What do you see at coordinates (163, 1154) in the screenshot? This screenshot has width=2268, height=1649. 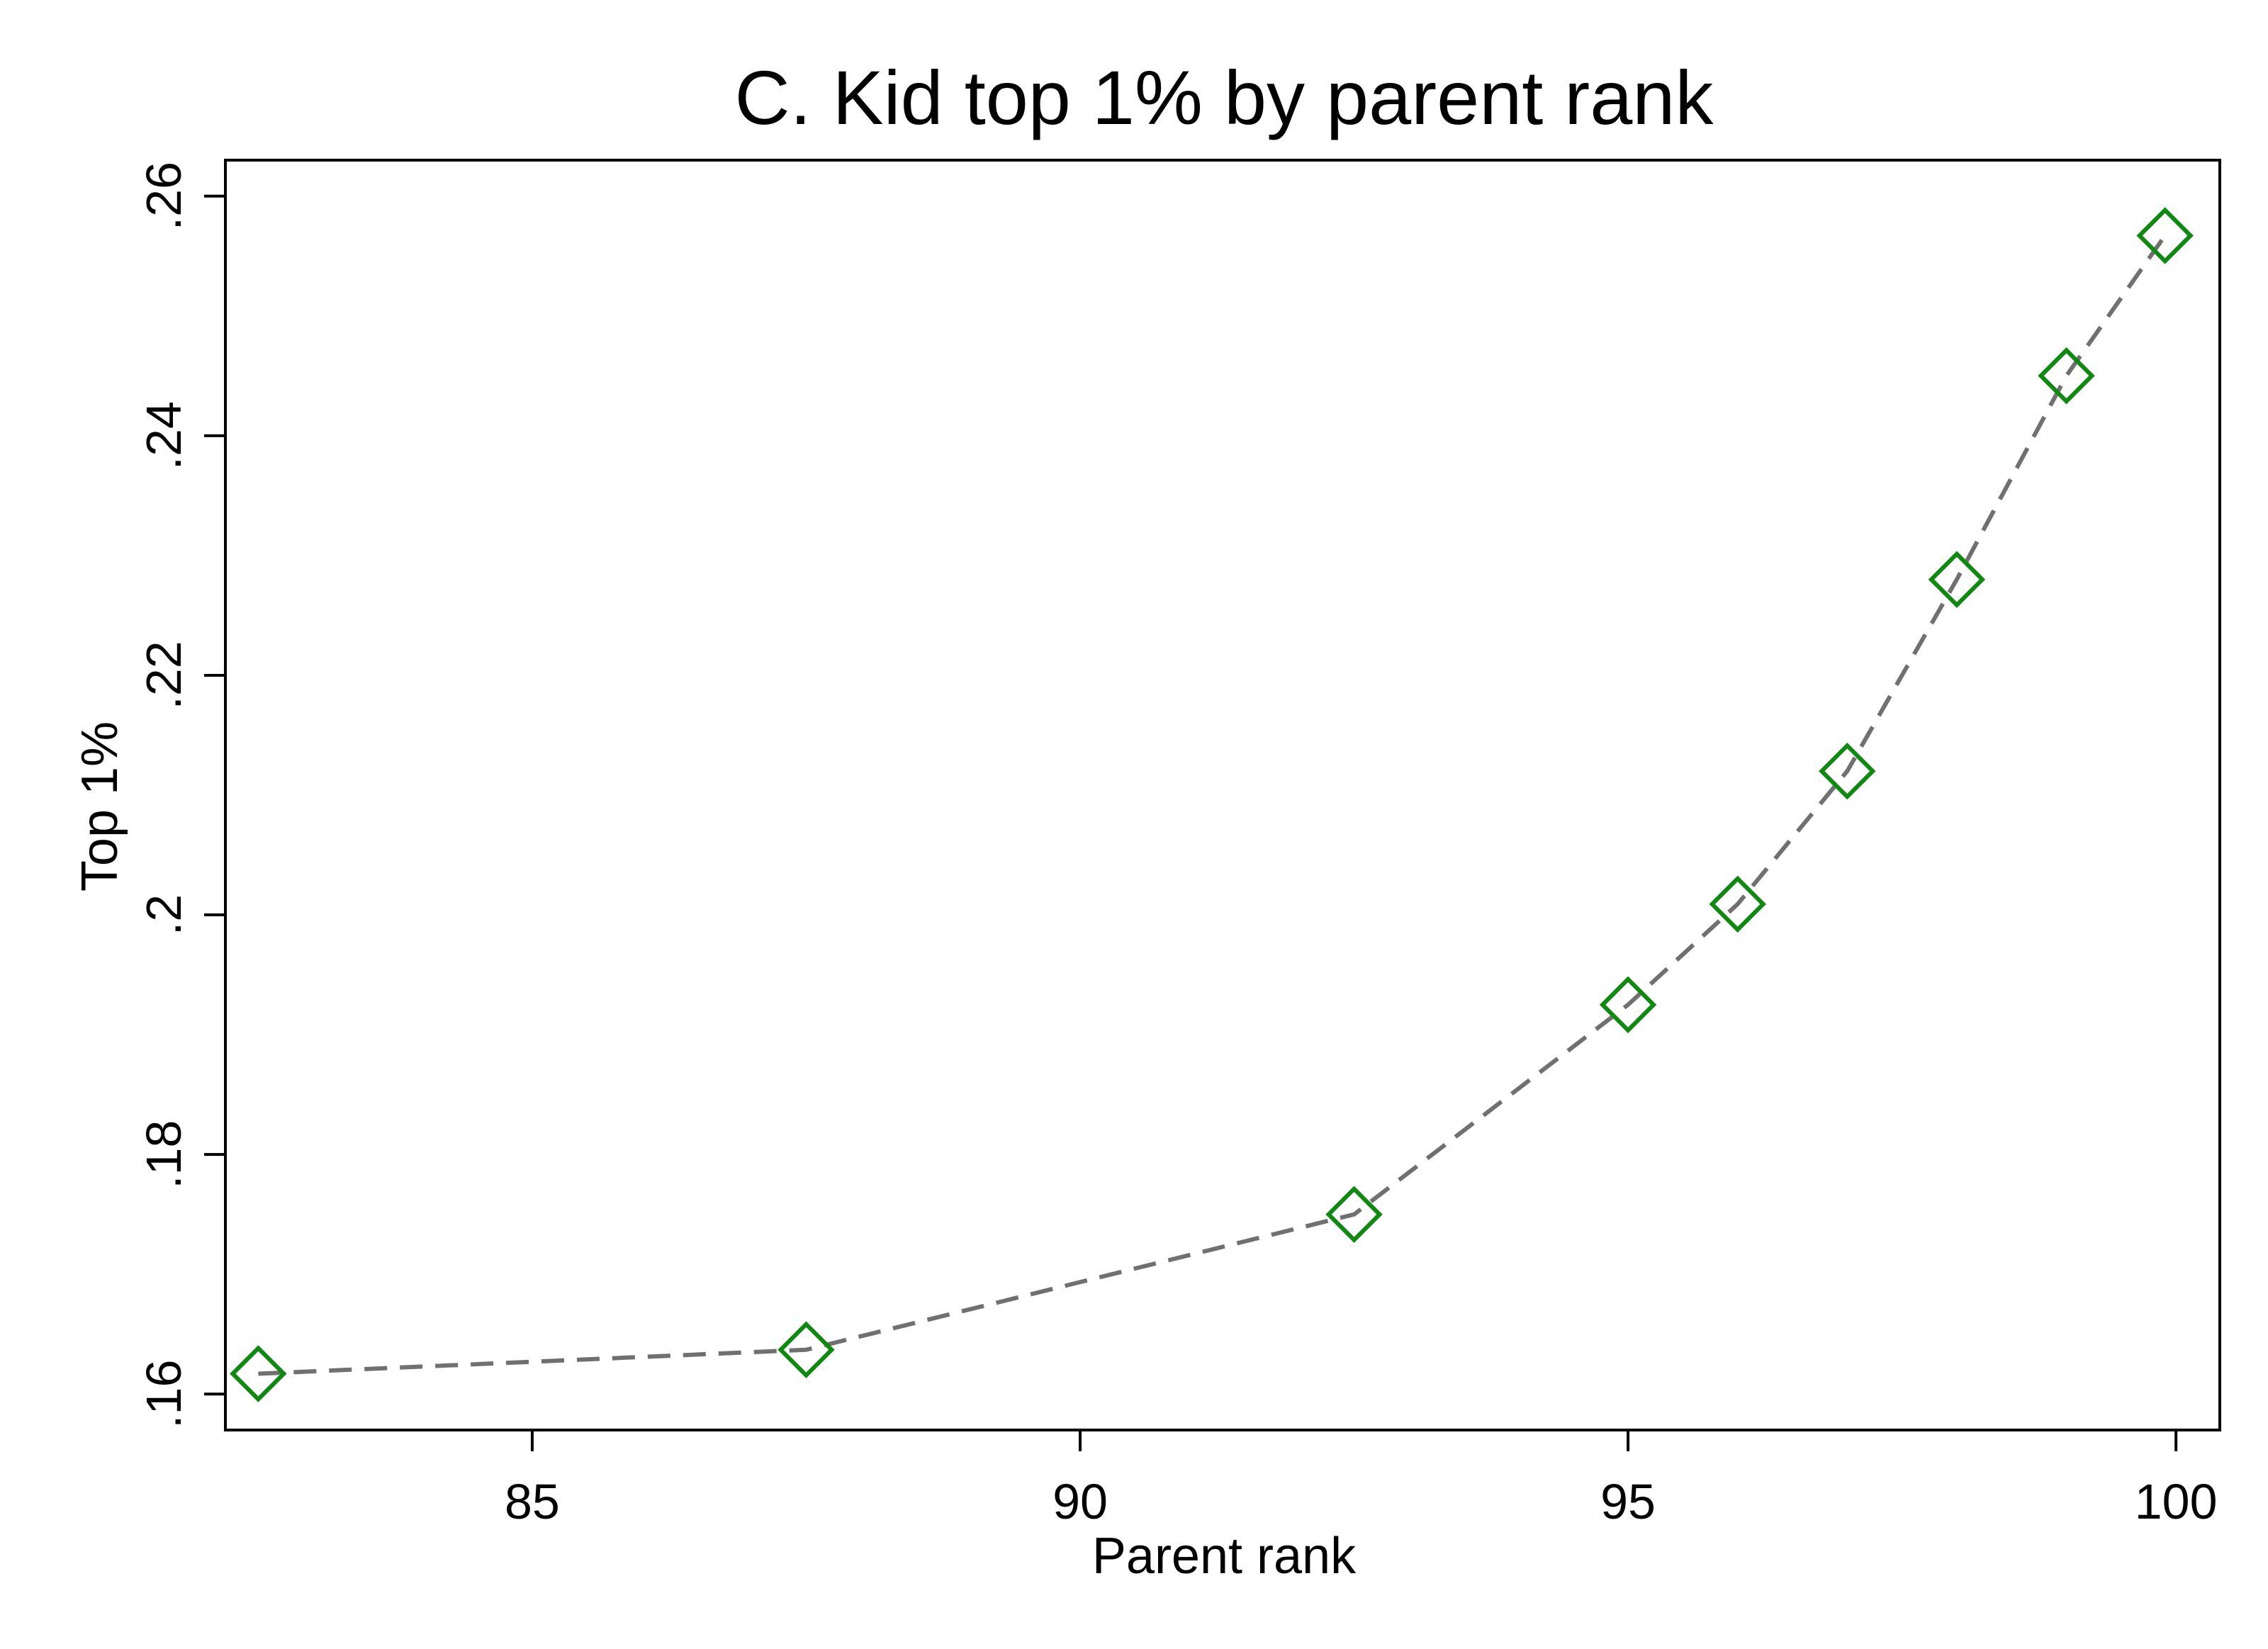 I see `y-tick-label: .18` at bounding box center [163, 1154].